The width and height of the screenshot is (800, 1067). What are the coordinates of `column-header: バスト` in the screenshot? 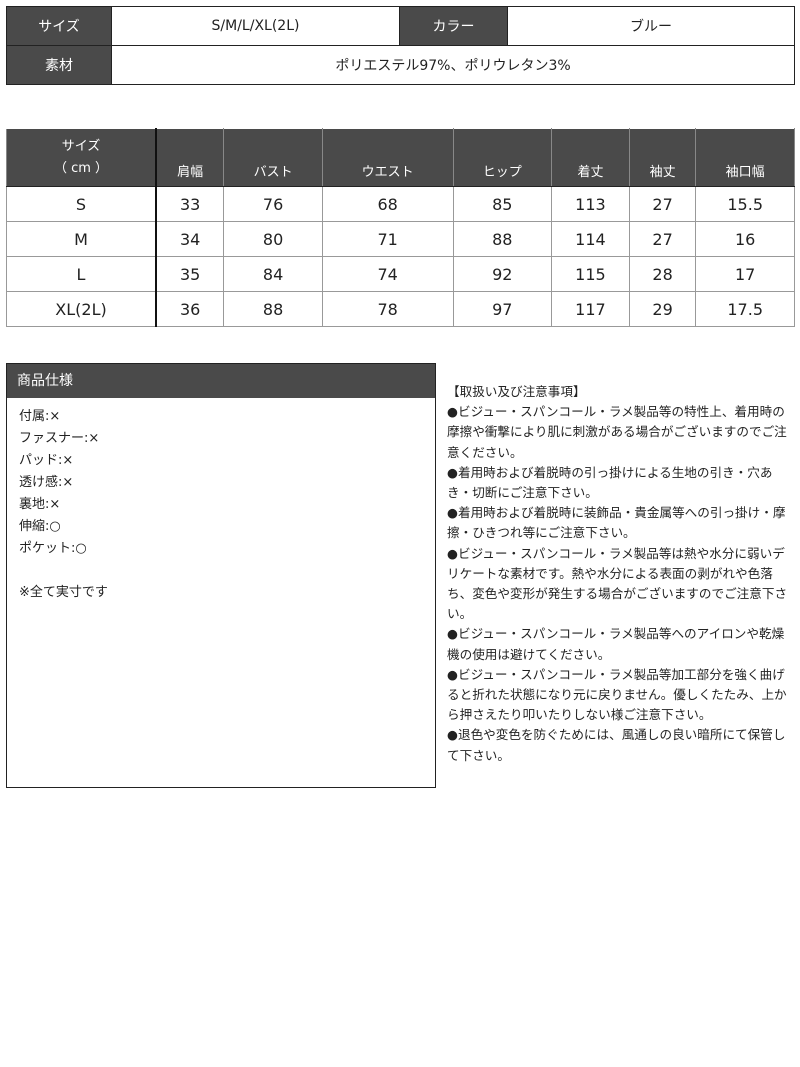 It's located at (273, 157).